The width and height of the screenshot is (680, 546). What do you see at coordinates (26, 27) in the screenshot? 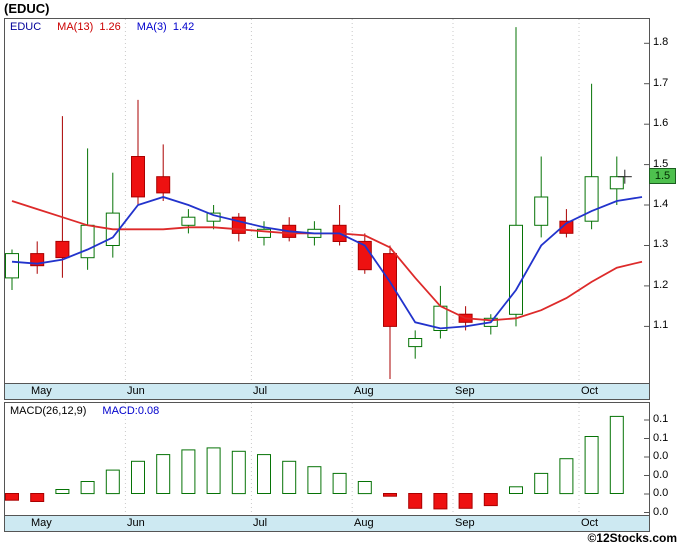
I see `symbol-label: EDUC` at bounding box center [26, 27].